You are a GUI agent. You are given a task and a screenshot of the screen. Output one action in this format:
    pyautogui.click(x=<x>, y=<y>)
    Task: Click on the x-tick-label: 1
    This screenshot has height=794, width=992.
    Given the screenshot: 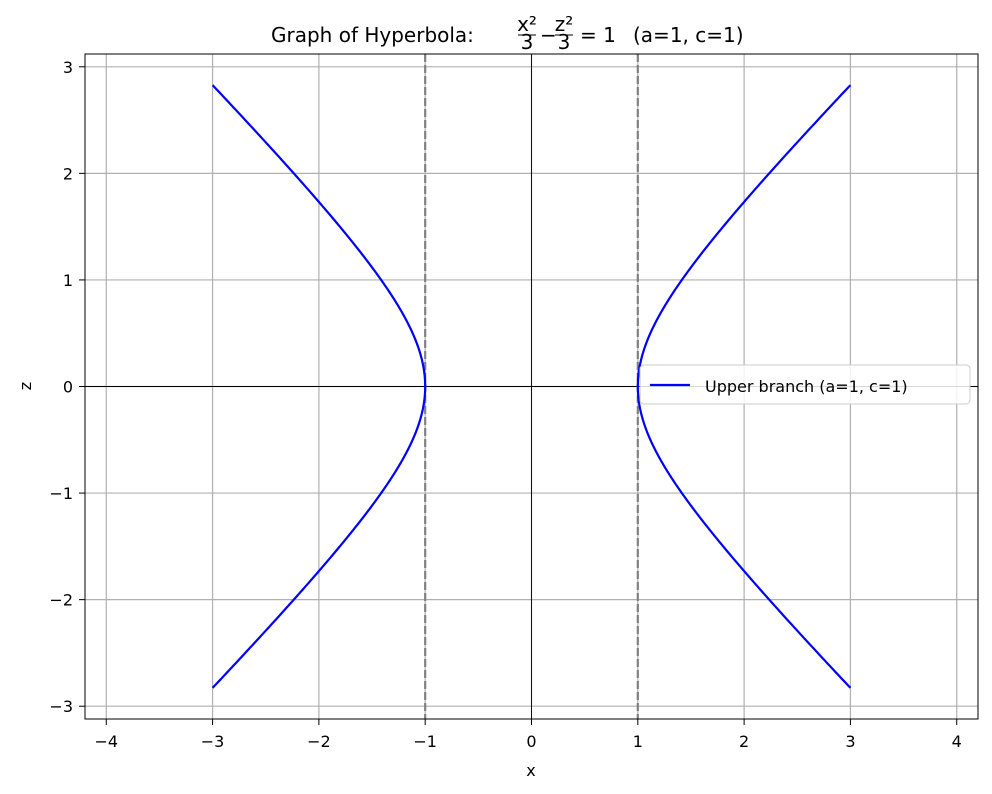 What is the action you would take?
    pyautogui.click(x=638, y=741)
    